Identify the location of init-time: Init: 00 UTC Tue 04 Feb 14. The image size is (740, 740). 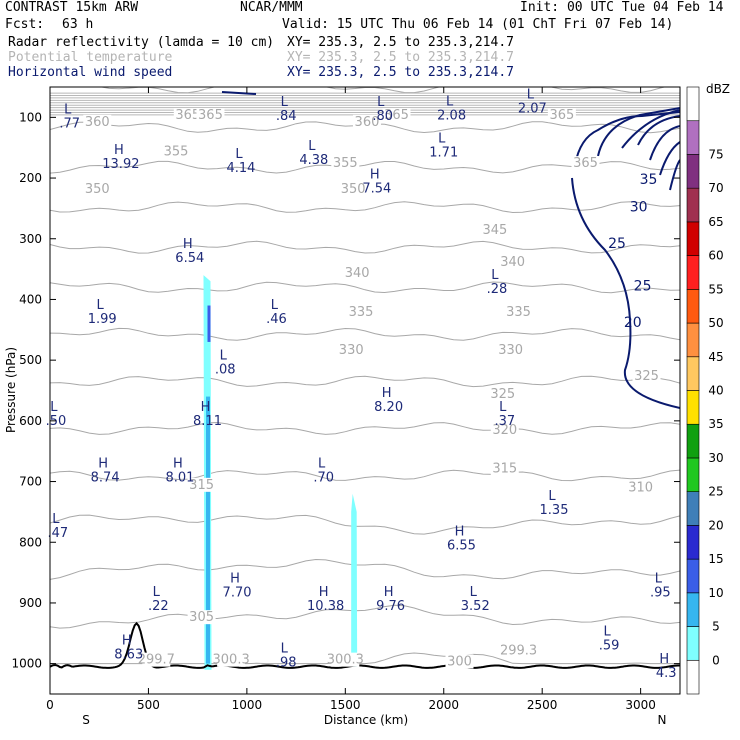
(622, 7).